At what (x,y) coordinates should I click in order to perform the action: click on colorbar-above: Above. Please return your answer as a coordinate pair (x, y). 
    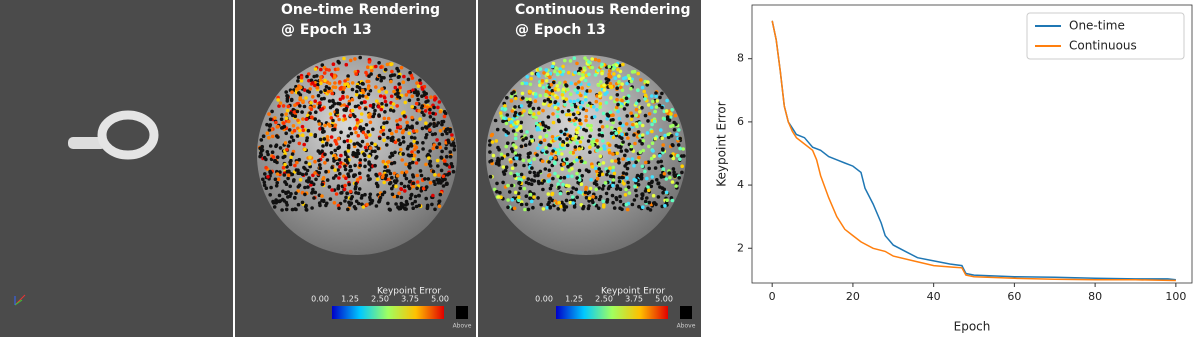
    Looking at the image, I should click on (686, 326).